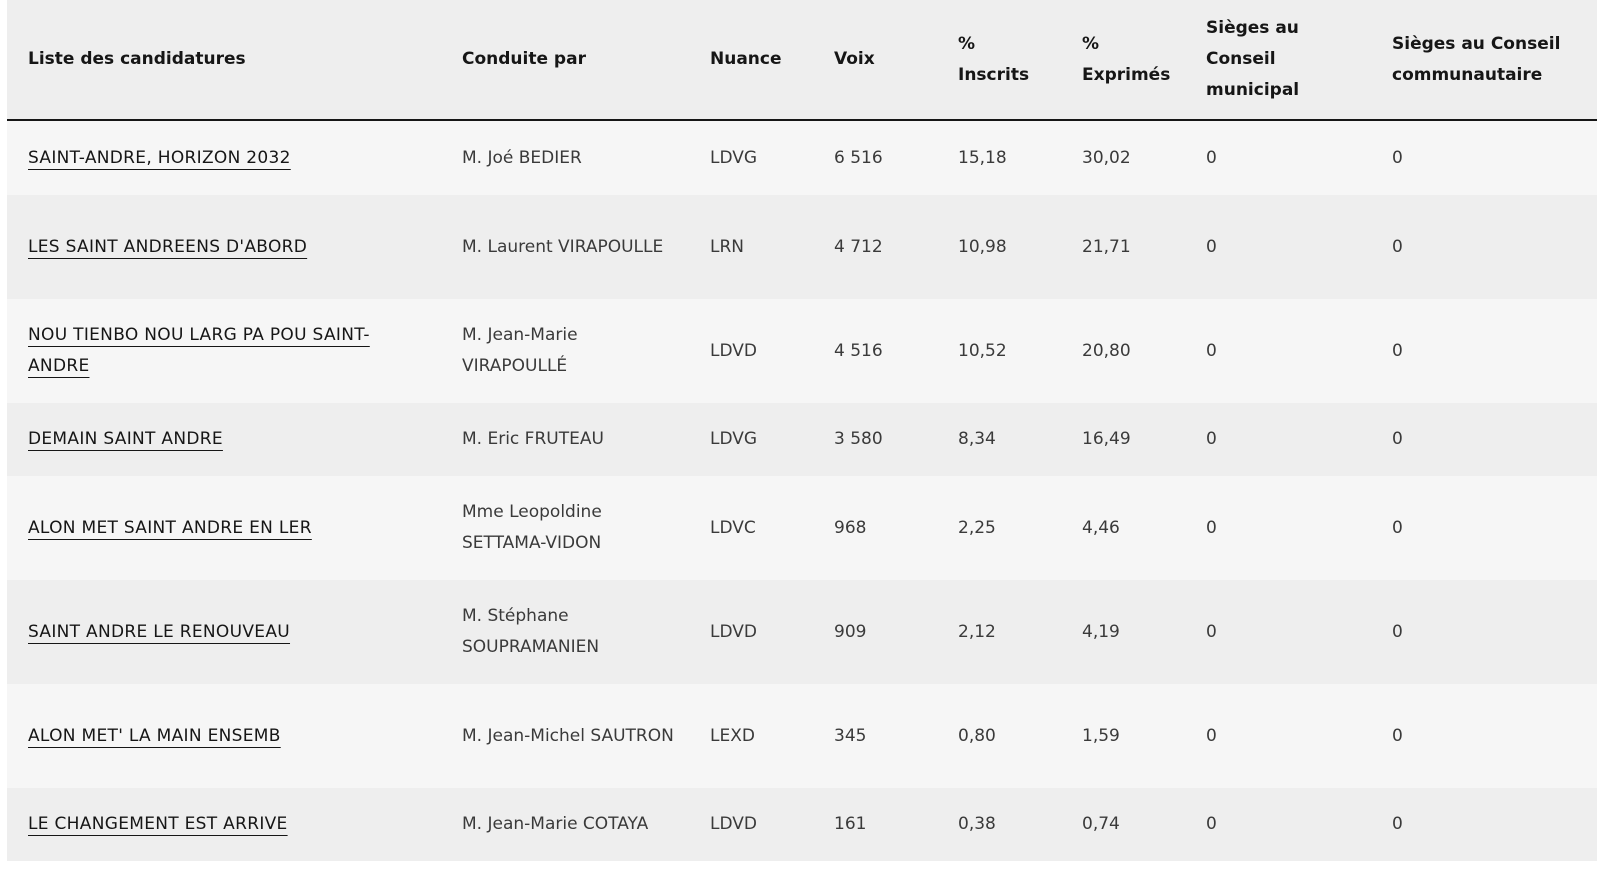 The height and width of the screenshot is (869, 1600). Describe the element at coordinates (224, 439) in the screenshot. I see `list-name-cell: DEMAIN SAINT ANDRE` at that location.